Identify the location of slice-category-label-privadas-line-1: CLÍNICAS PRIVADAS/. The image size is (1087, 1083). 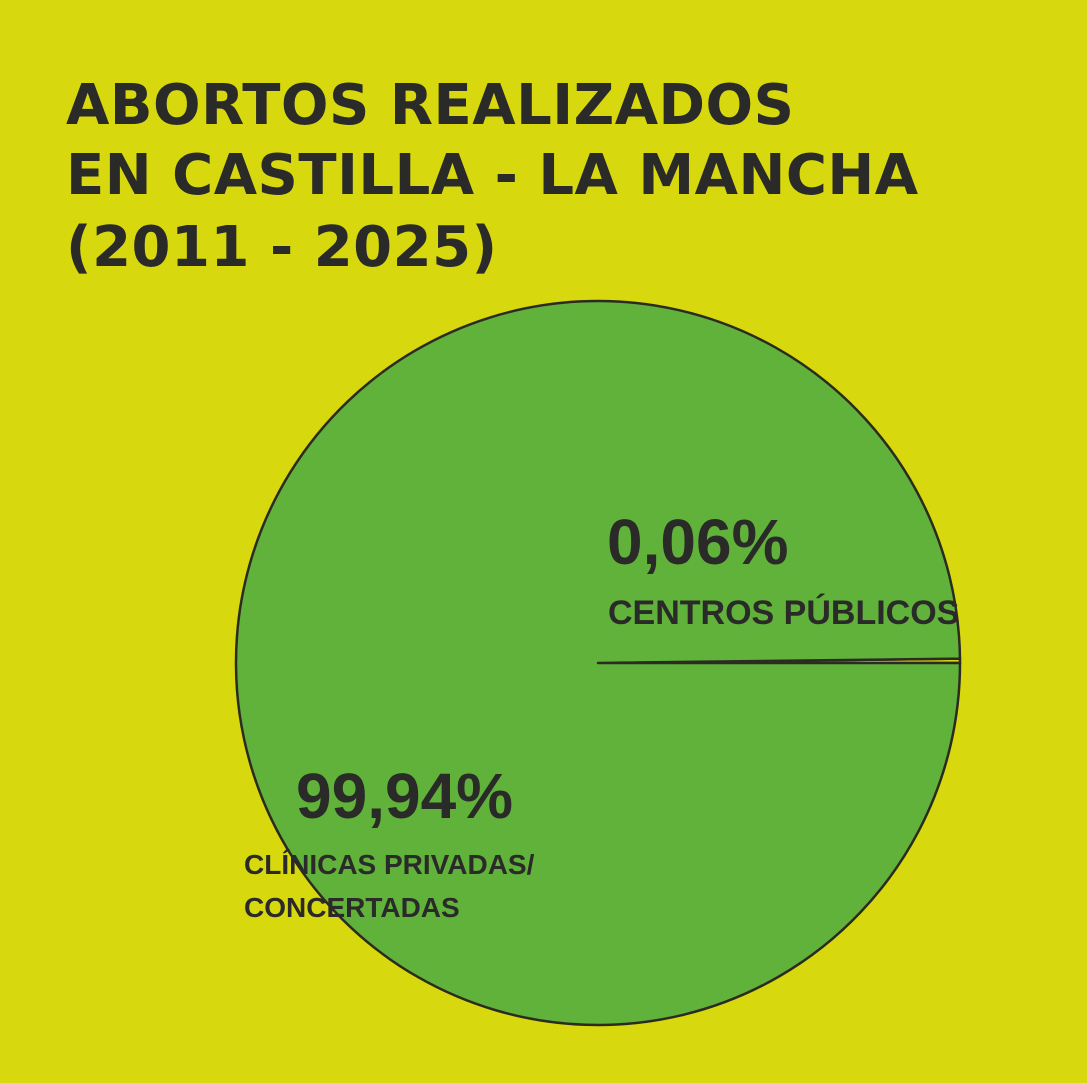
(389, 864).